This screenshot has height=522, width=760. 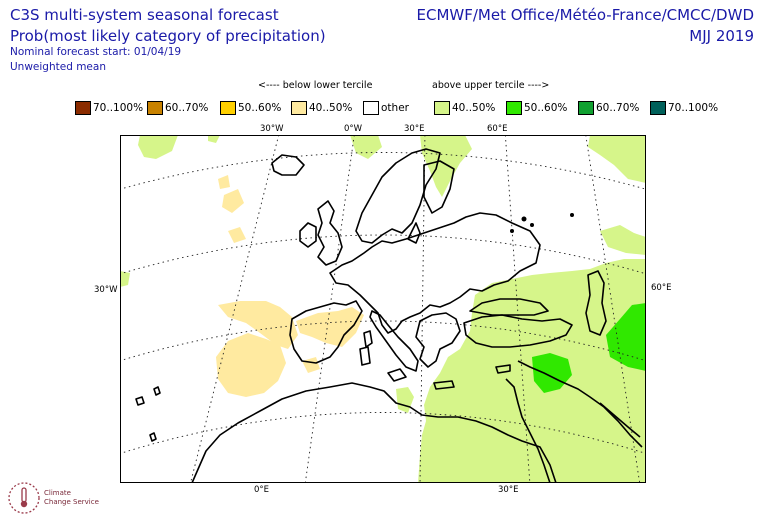 What do you see at coordinates (721, 36) in the screenshot?
I see `period-label: MJJ 2019` at bounding box center [721, 36].